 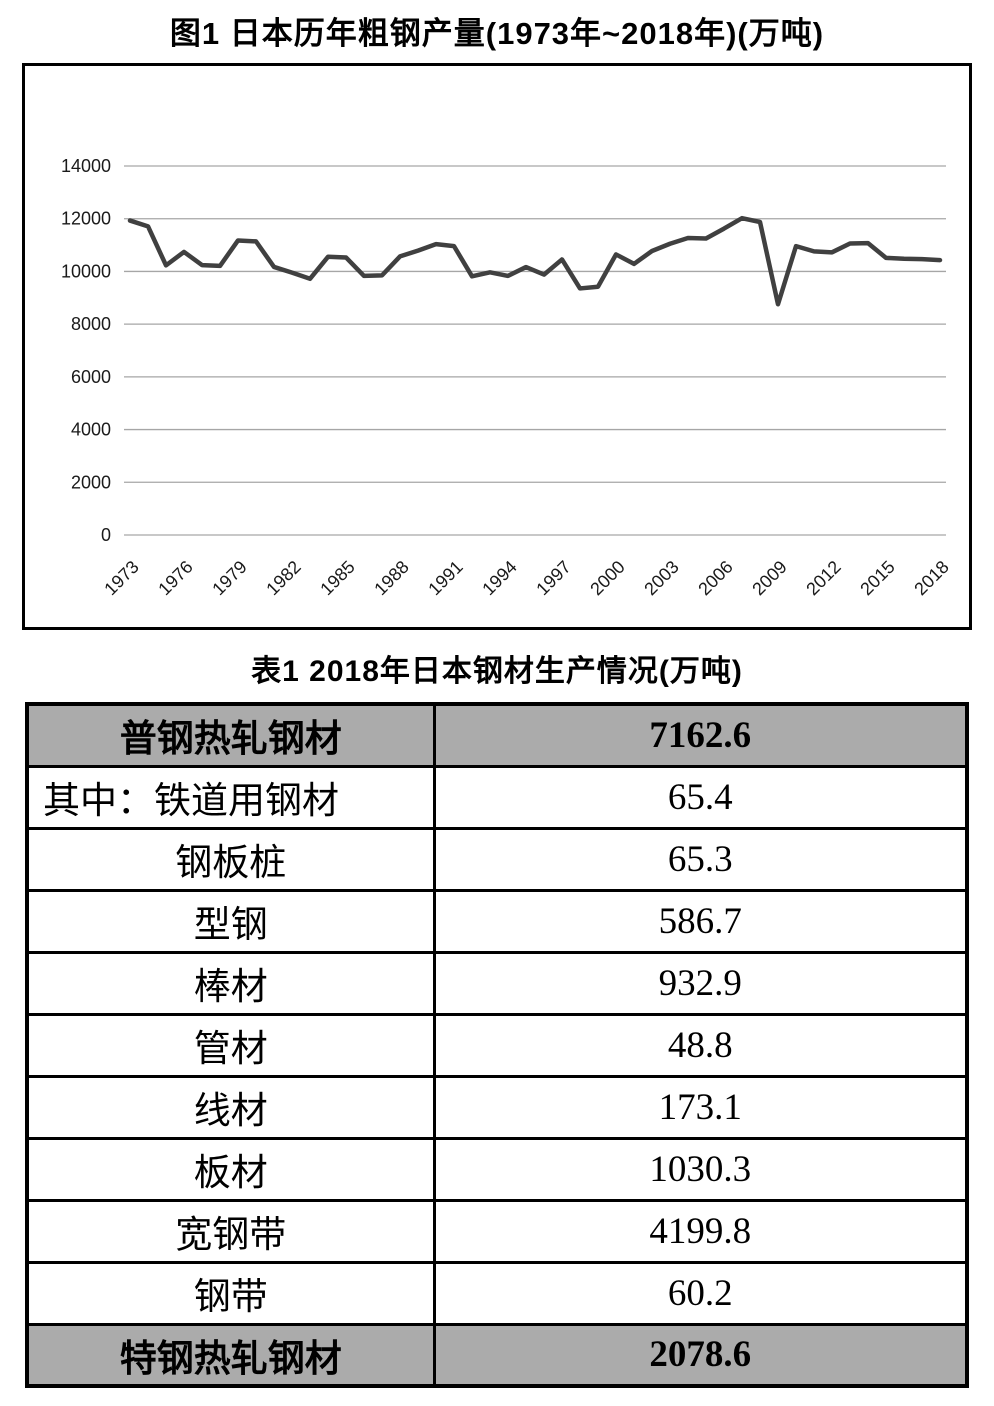 I want to click on y-axis-tick-label: 12000, so click(x=86, y=219).